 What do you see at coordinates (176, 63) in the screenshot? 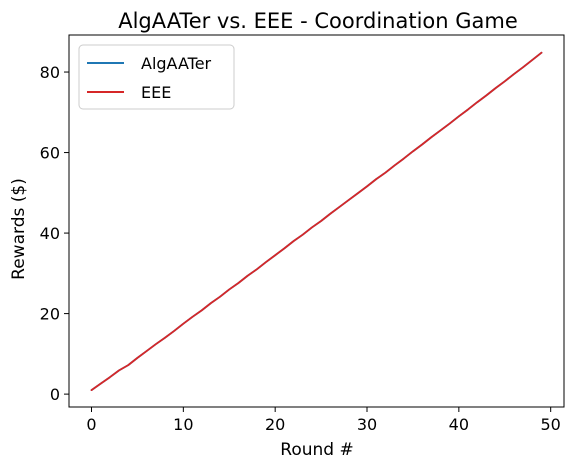
I see `legend-label: AlgAATer` at bounding box center [176, 63].